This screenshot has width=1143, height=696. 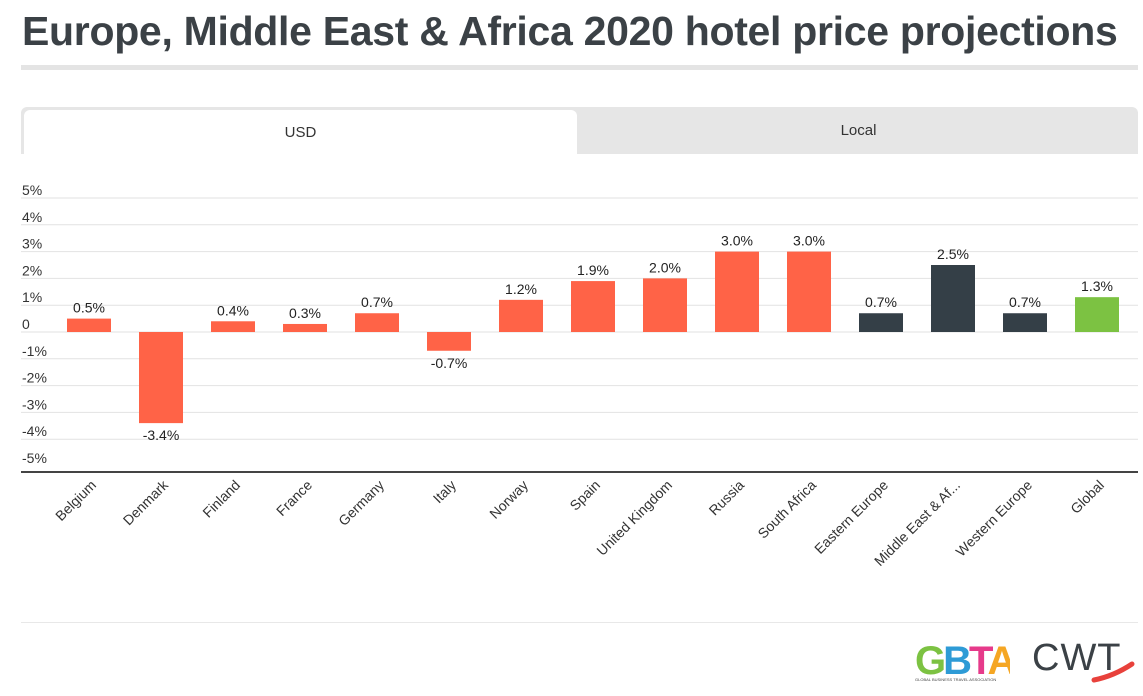 What do you see at coordinates (1113, 672) in the screenshot?
I see `cwt-swoosh` at bounding box center [1113, 672].